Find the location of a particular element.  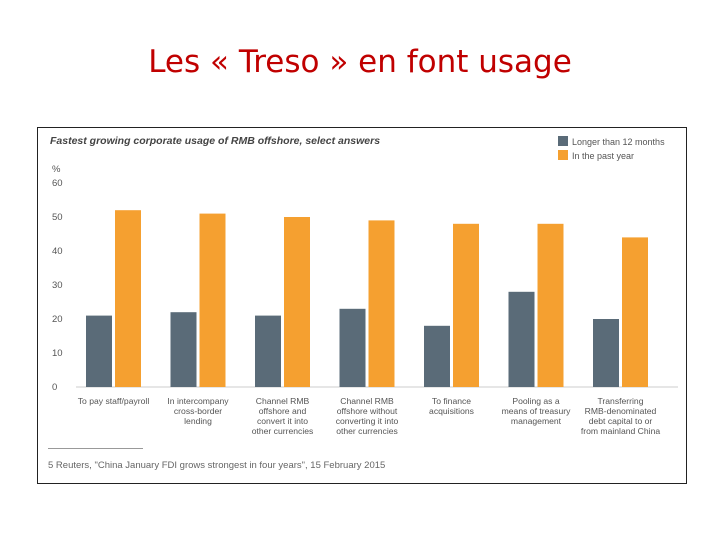

y-tick-label: 50 is located at coordinates (57, 217).